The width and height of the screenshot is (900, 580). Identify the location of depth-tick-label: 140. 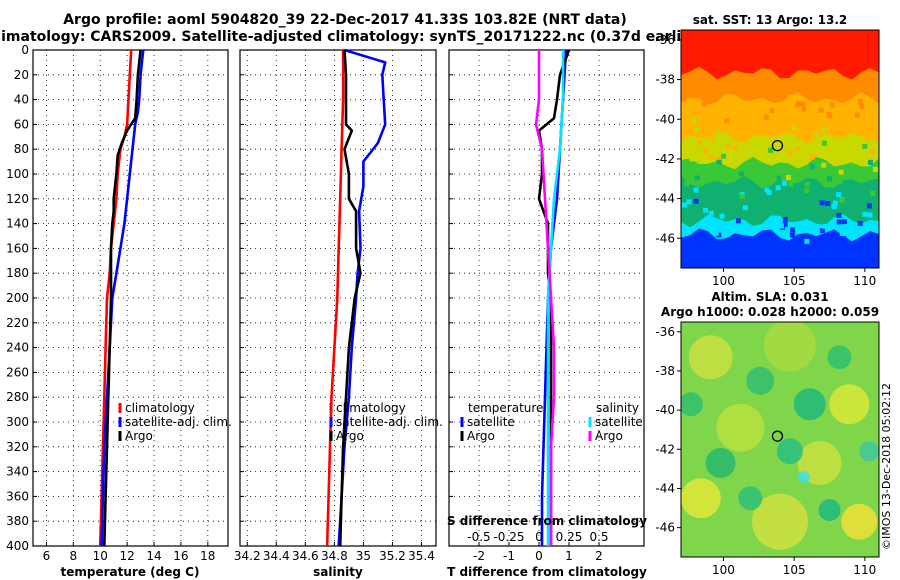
(17, 224).